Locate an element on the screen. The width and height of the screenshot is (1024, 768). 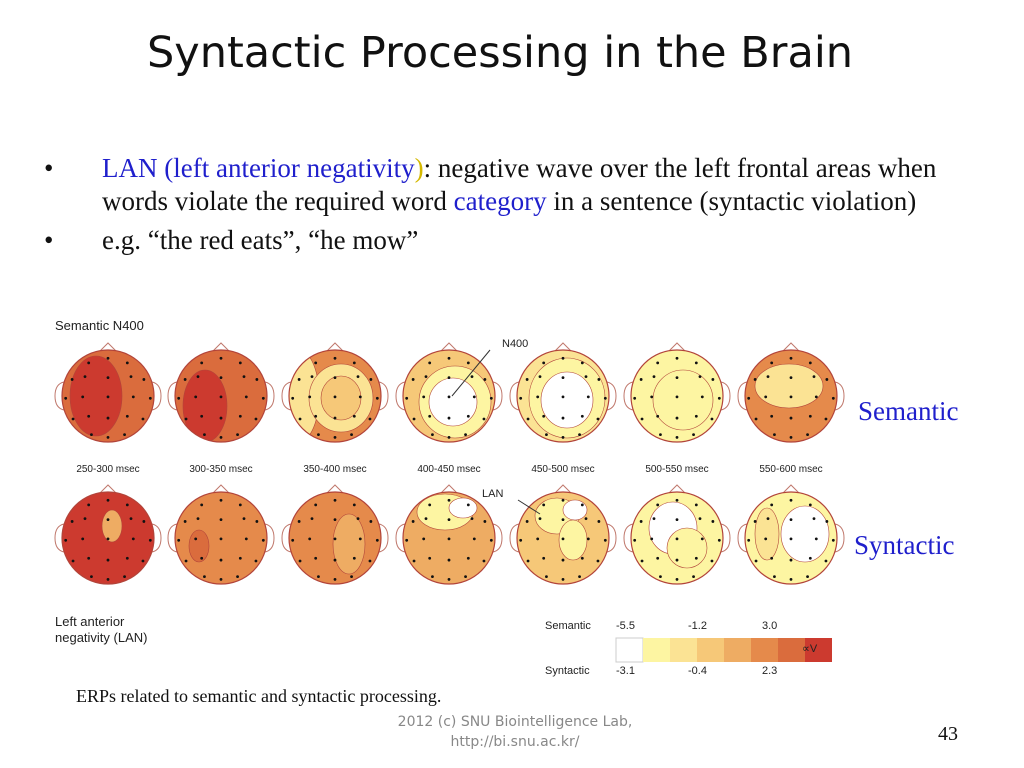
scale-syntactic-mid: -0.4 is located at coordinates (697, 671).